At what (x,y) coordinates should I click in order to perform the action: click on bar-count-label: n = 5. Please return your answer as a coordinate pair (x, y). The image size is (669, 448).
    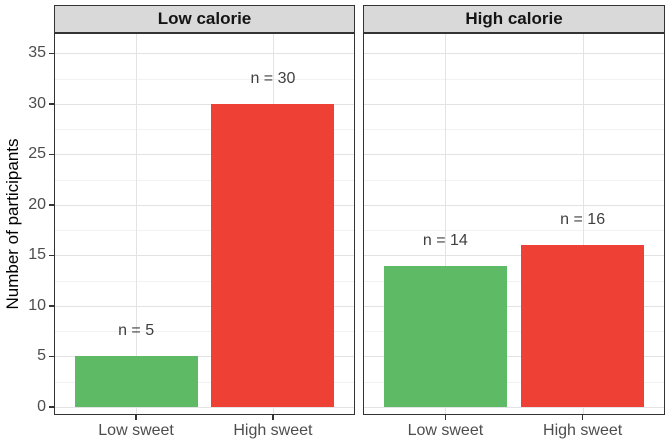
    Looking at the image, I should click on (136, 331).